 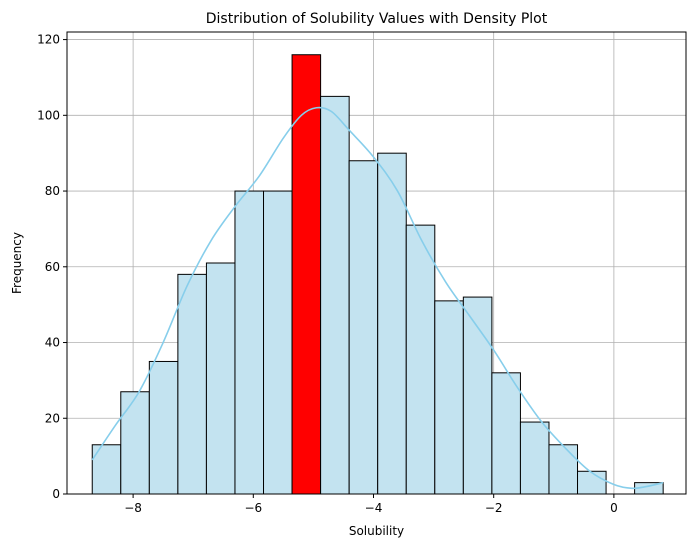 What do you see at coordinates (52, 191) in the screenshot?
I see `y-tick-label: 80` at bounding box center [52, 191].